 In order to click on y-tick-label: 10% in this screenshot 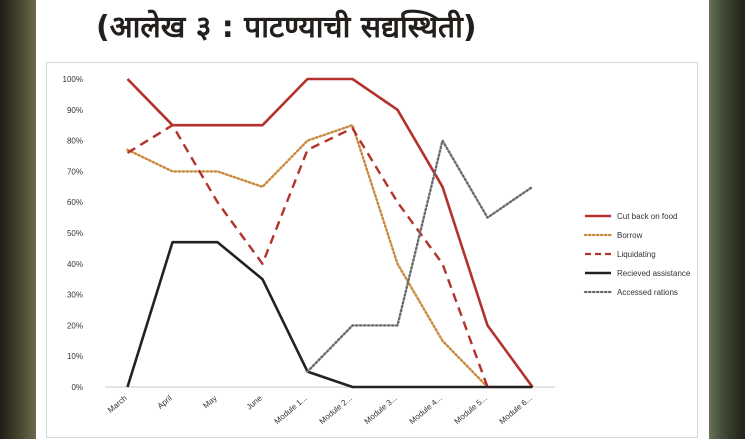, I will do `click(75, 356)`.